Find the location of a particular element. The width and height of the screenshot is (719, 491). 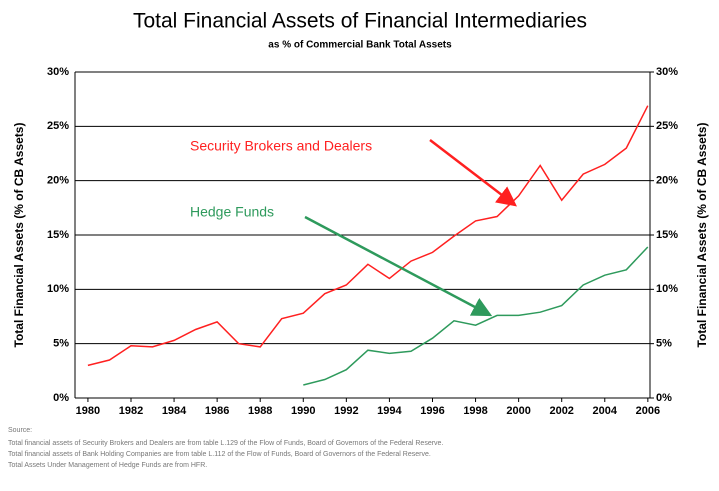

y-axis-label: Total Financial Assets (% of CB Assets) is located at coordinates (19, 235).